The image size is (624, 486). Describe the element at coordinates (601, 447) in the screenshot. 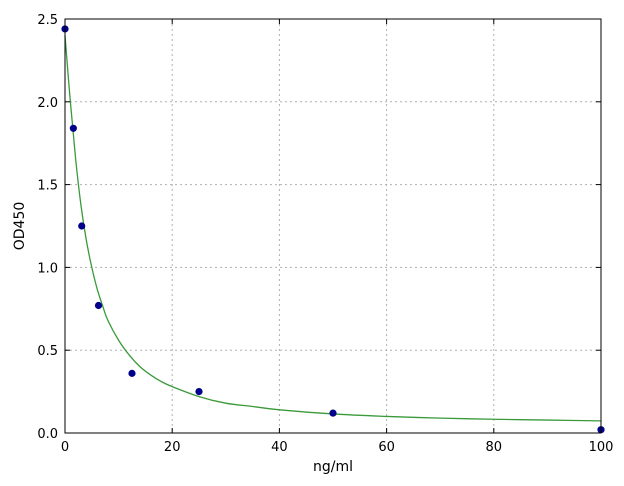

I see `x-tick-label: 100` at that location.